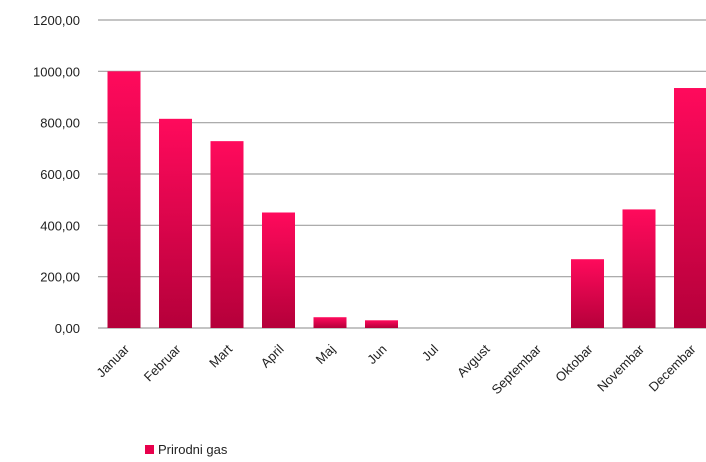 This screenshot has width=706, height=462. Describe the element at coordinates (381, 324) in the screenshot. I see `bar-jun` at that location.